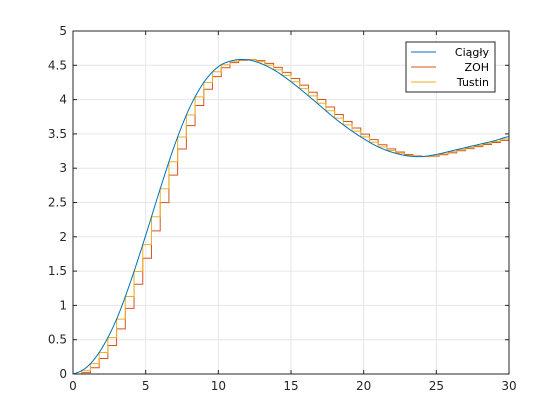  I want to click on legend: Ciągły ZOH Tustin, so click(450, 67).